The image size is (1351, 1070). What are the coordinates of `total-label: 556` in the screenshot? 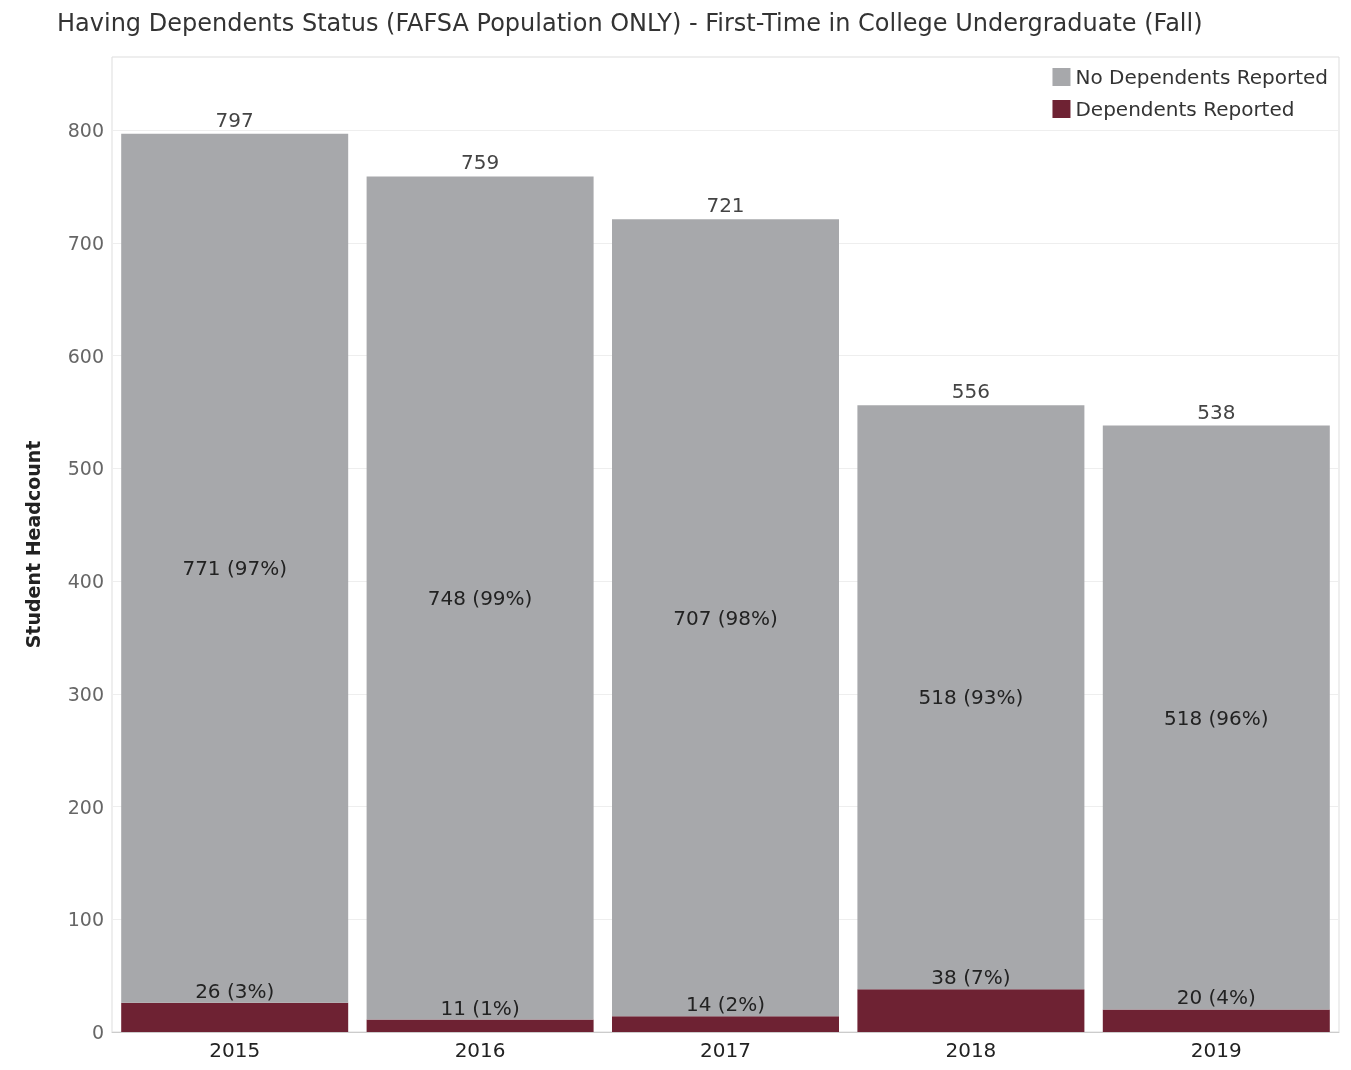 It's located at (970, 391).